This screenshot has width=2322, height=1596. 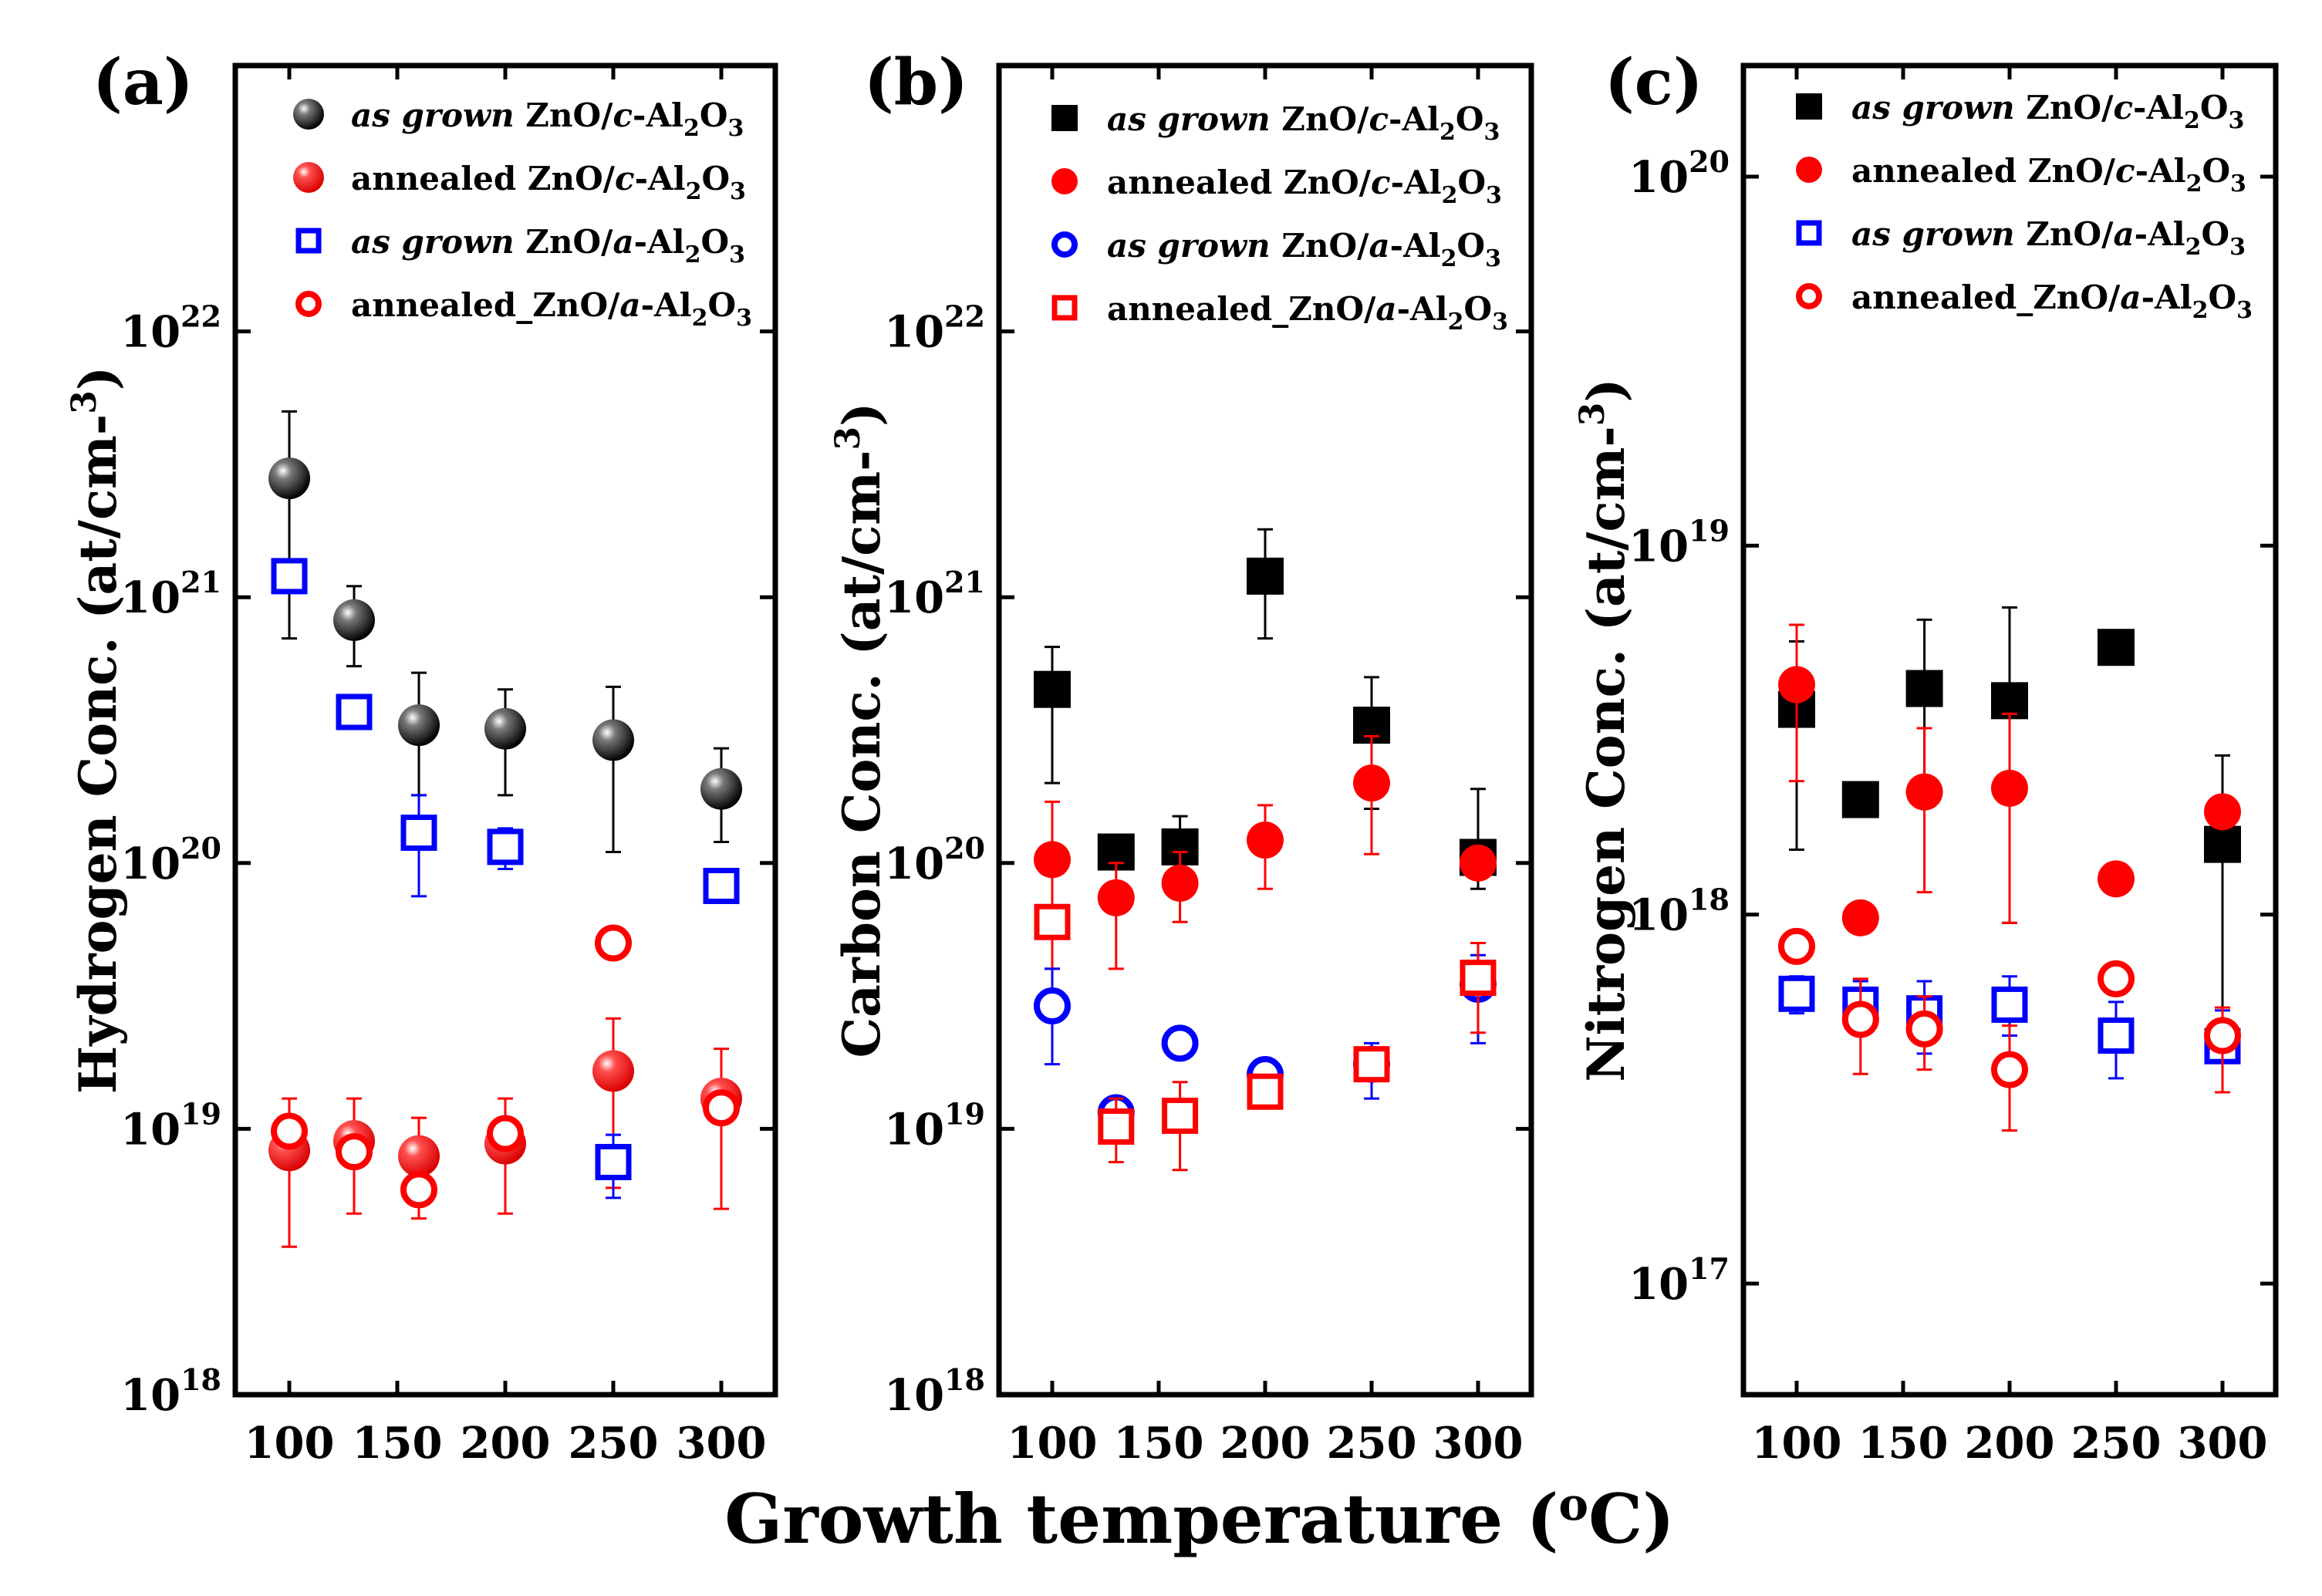 What do you see at coordinates (1604, 729) in the screenshot?
I see `y-axis-title: Nitrogen Conc. (at/cm-3)` at bounding box center [1604, 729].